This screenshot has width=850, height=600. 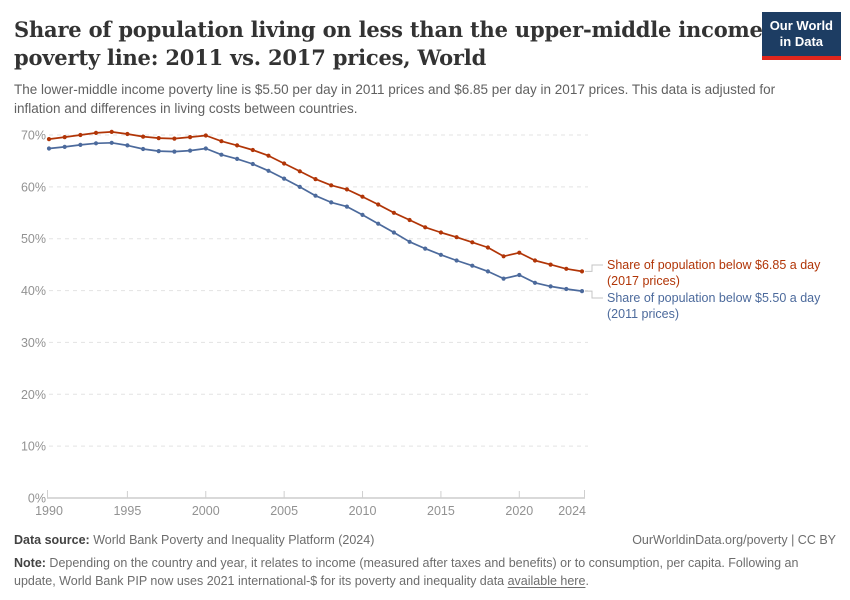 What do you see at coordinates (714, 297) in the screenshot?
I see `series-label-550-line1: Share of population below $5.50 a day` at bounding box center [714, 297].